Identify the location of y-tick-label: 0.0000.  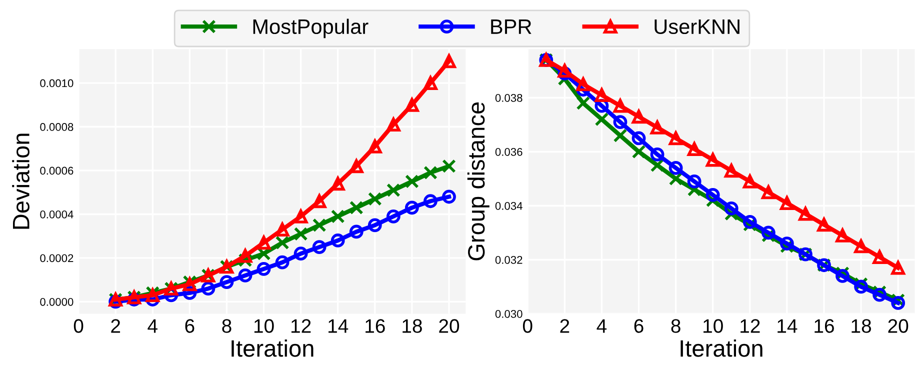
(57, 302).